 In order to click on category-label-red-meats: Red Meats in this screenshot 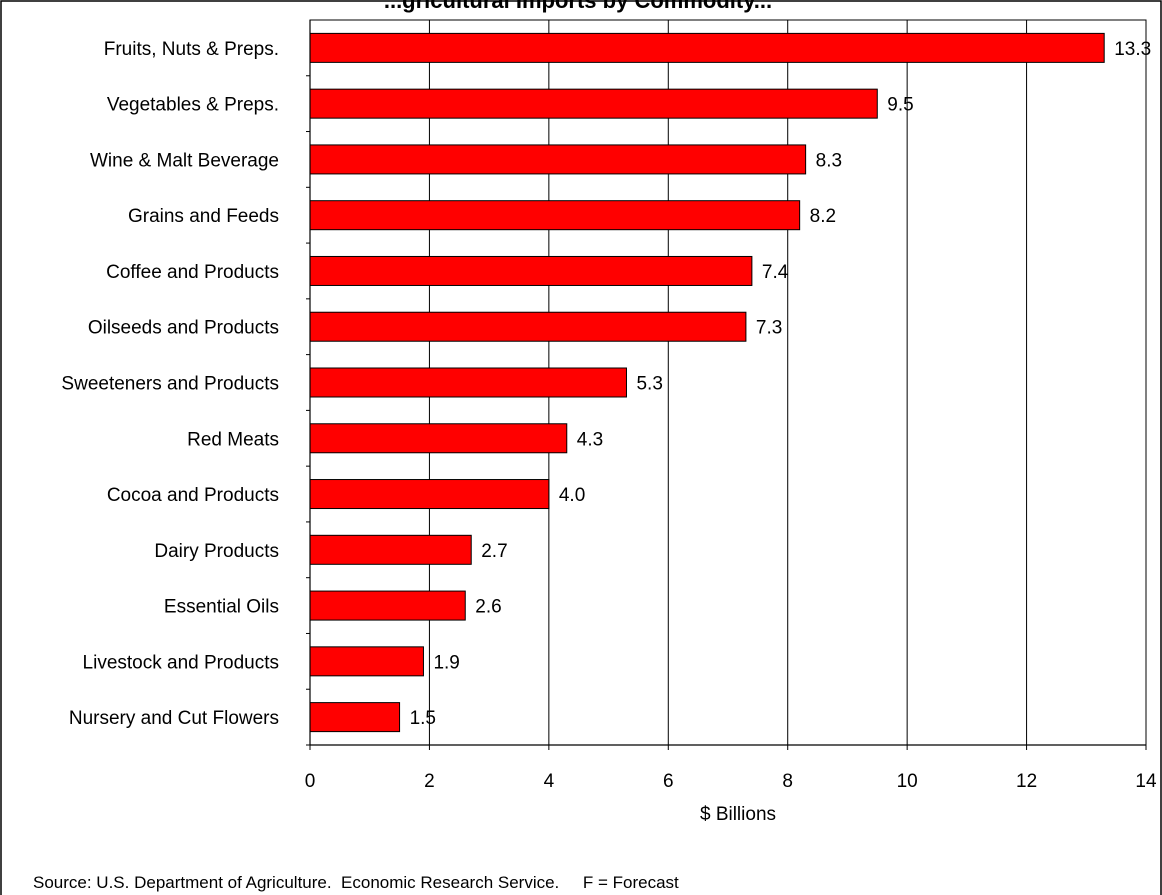, I will do `click(233, 439)`.